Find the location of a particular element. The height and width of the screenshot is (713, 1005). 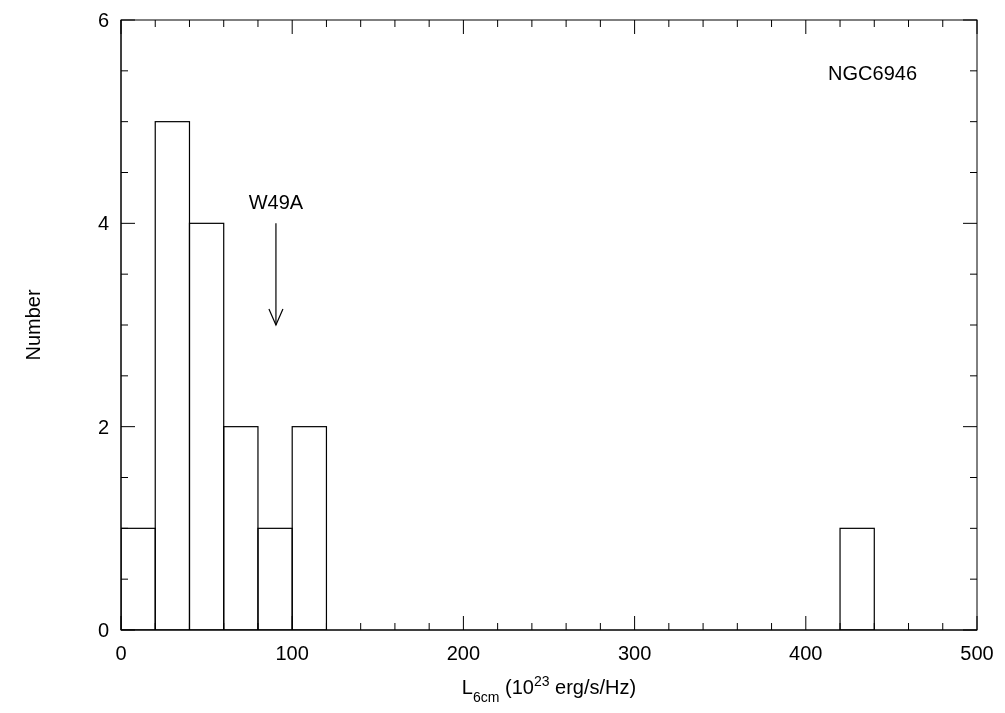

y-axis-title: Number is located at coordinates (33, 325).